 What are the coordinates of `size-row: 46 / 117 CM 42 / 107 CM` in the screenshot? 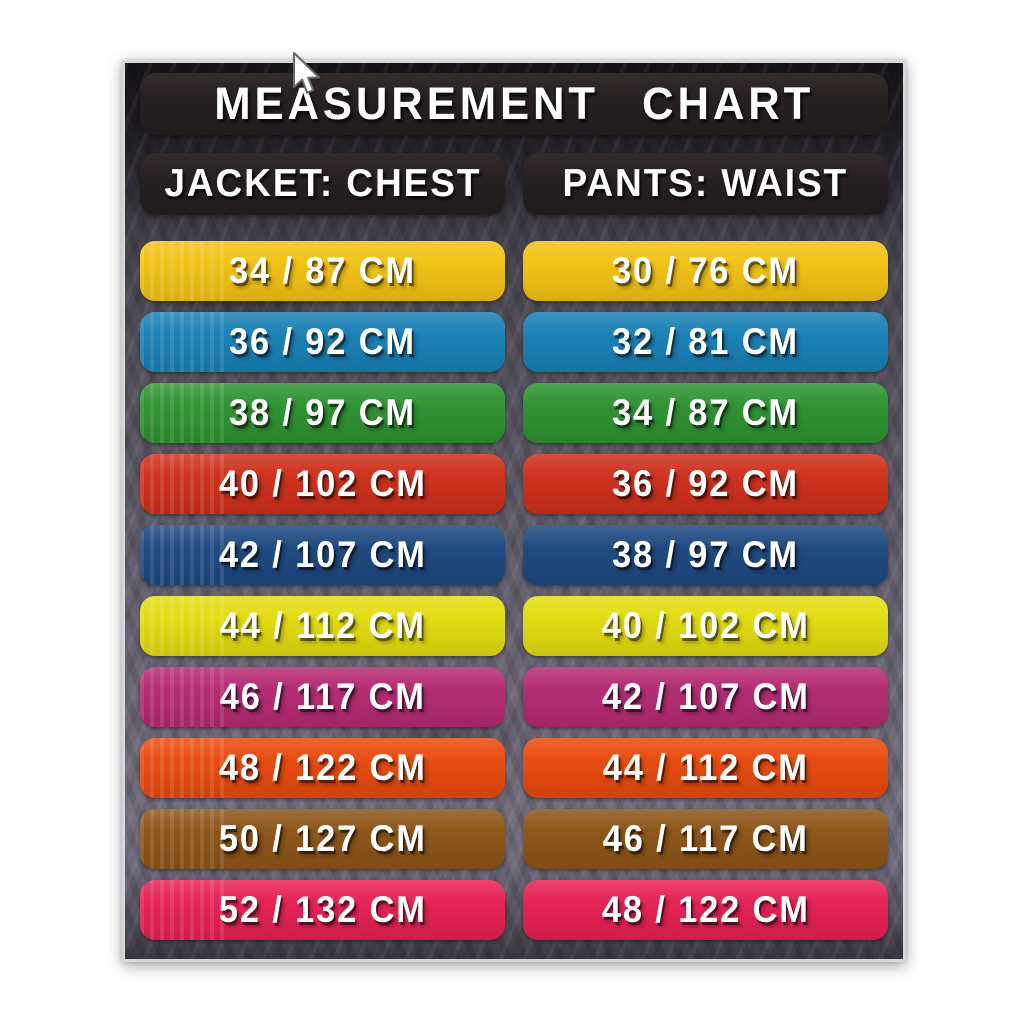 It's located at (514, 697).